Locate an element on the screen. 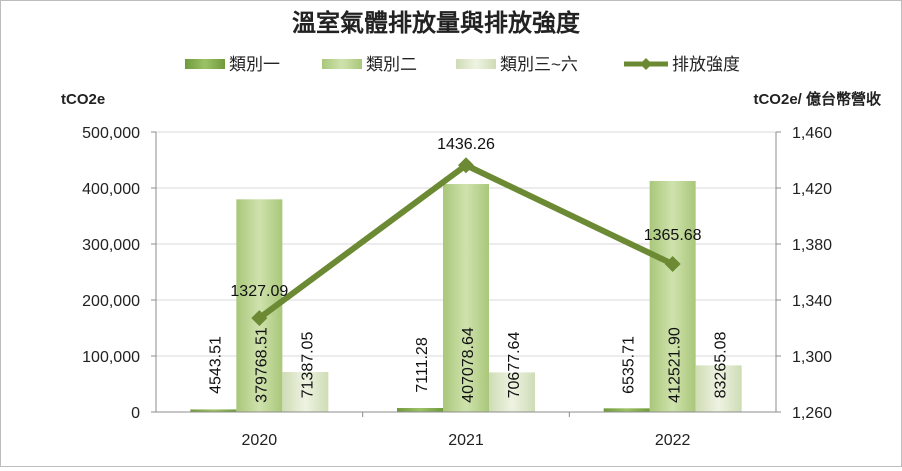  chart-title: 溫室氣體排放量與排放強度 is located at coordinates (436, 23).